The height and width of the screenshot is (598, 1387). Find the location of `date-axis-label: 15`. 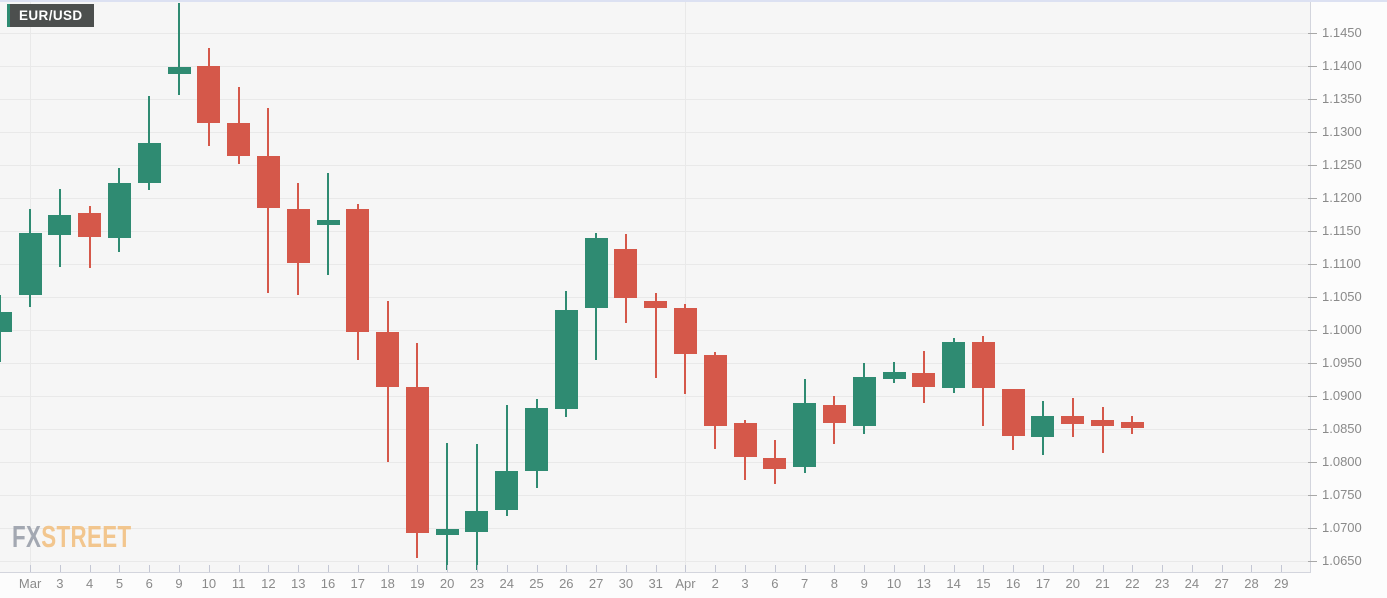

date-axis-label: 15 is located at coordinates (983, 583).